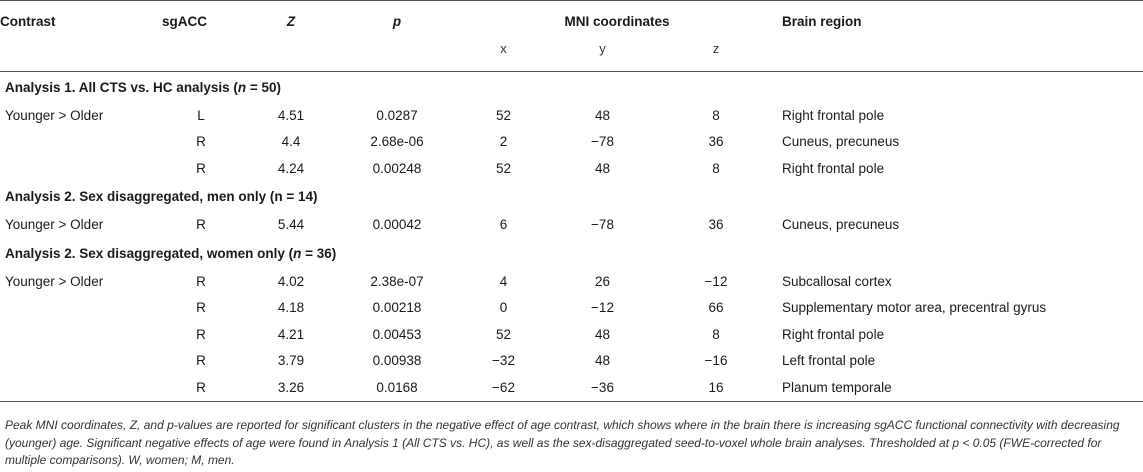  I want to click on cell-p-value: 0.00453, so click(397, 334).